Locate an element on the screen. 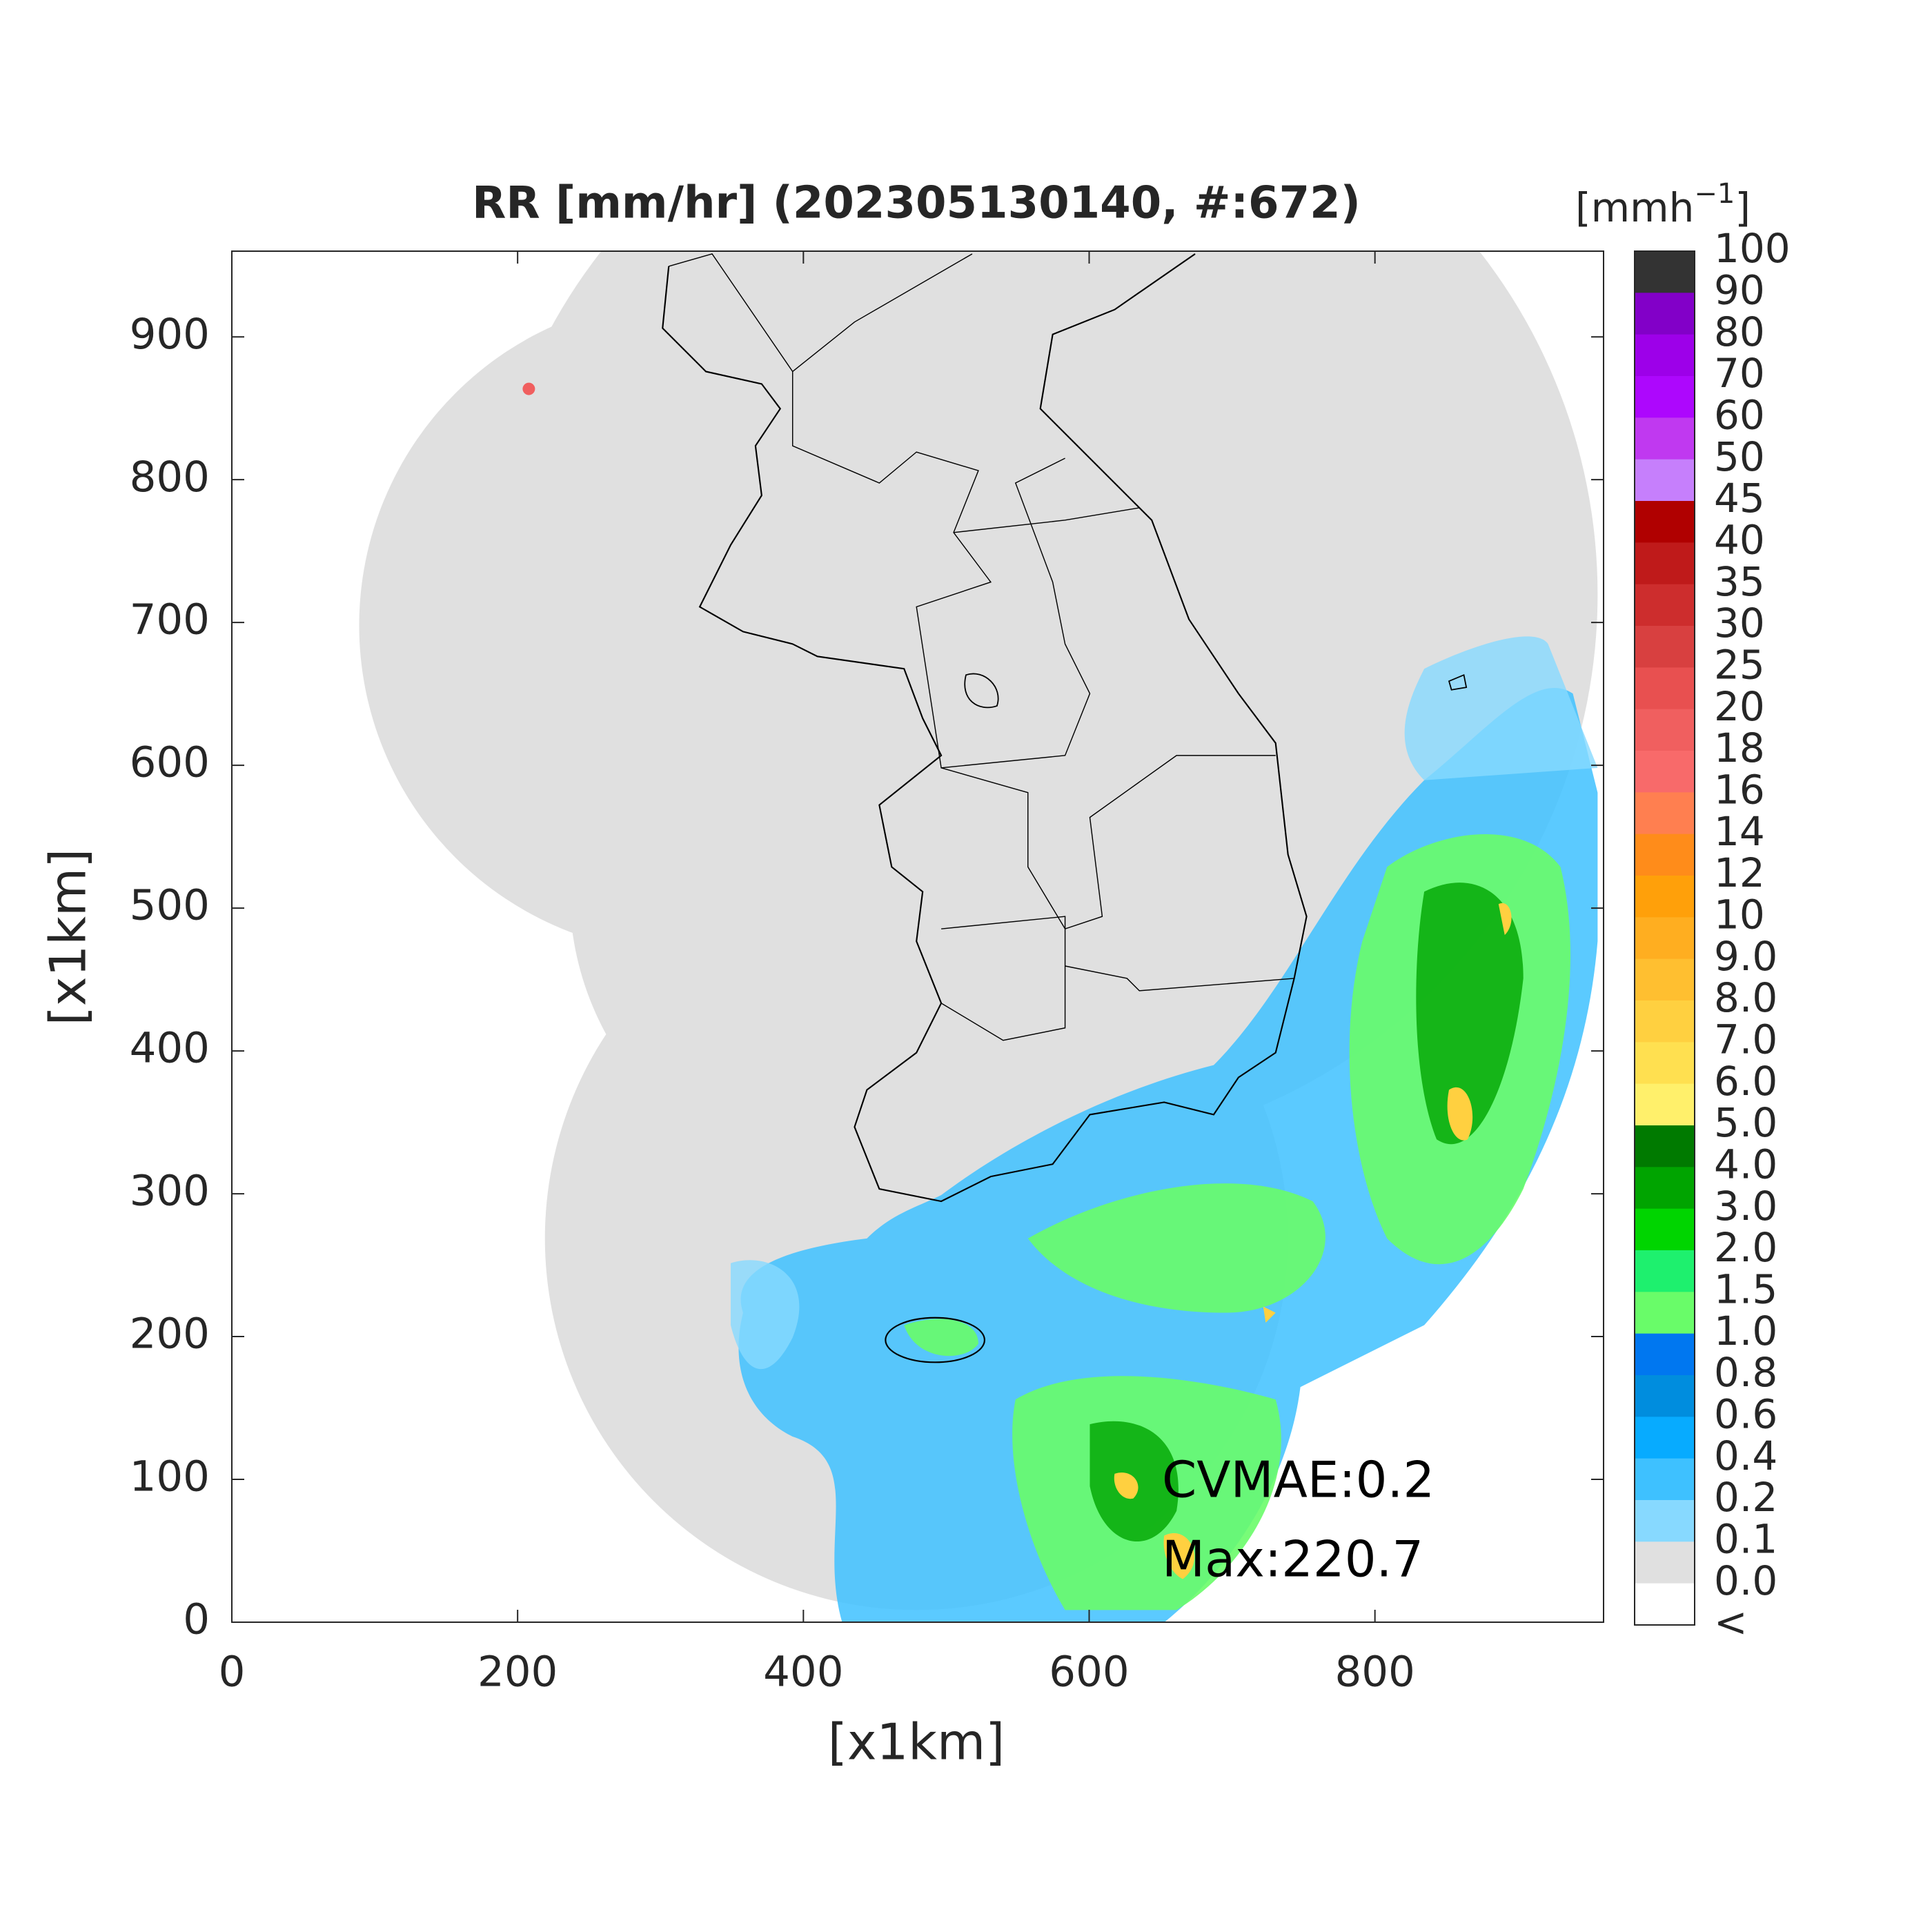 The height and width of the screenshot is (1932, 1932). rain-moderate is located at coordinates (1237, 1222).